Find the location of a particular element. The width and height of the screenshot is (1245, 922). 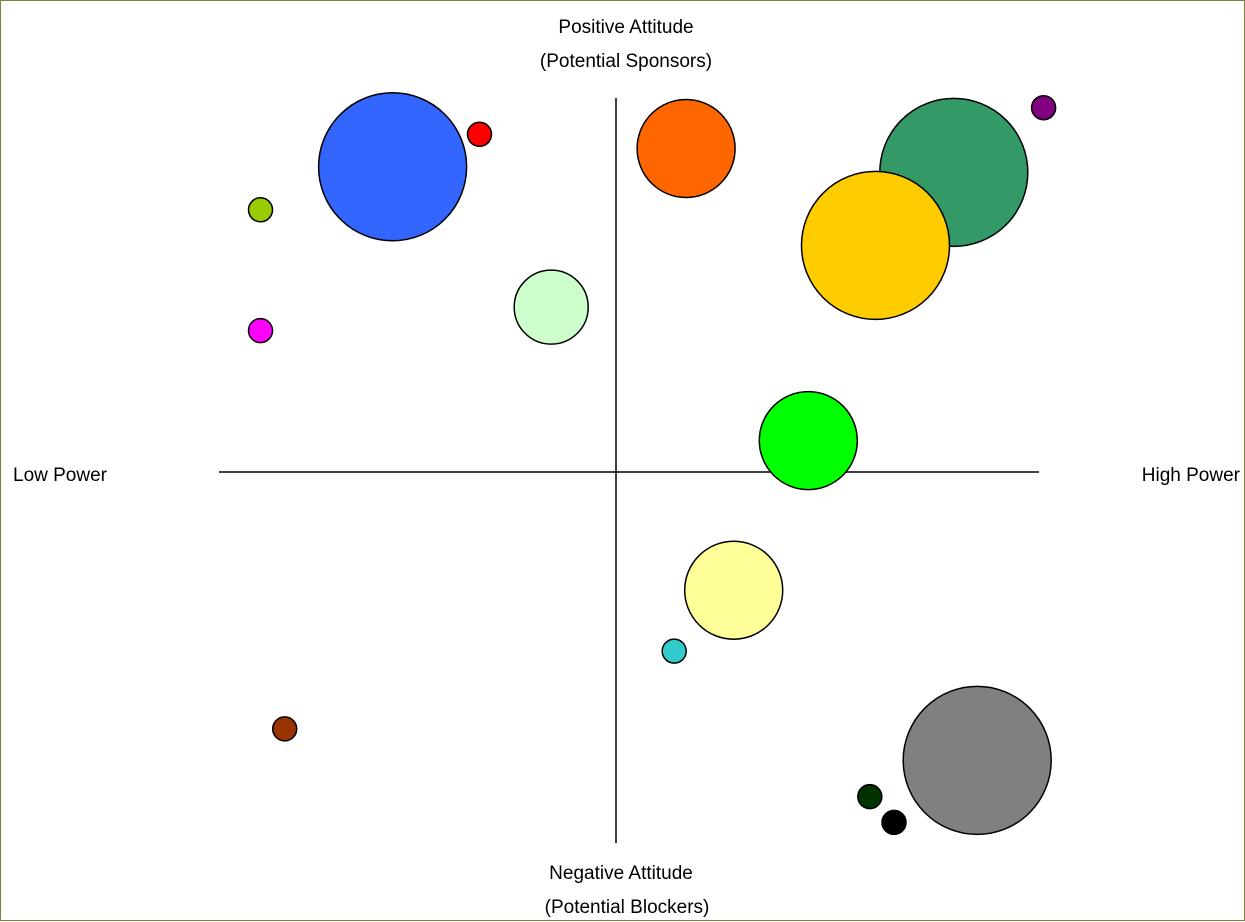

left-axis-label: Low Power is located at coordinates (60, 475).